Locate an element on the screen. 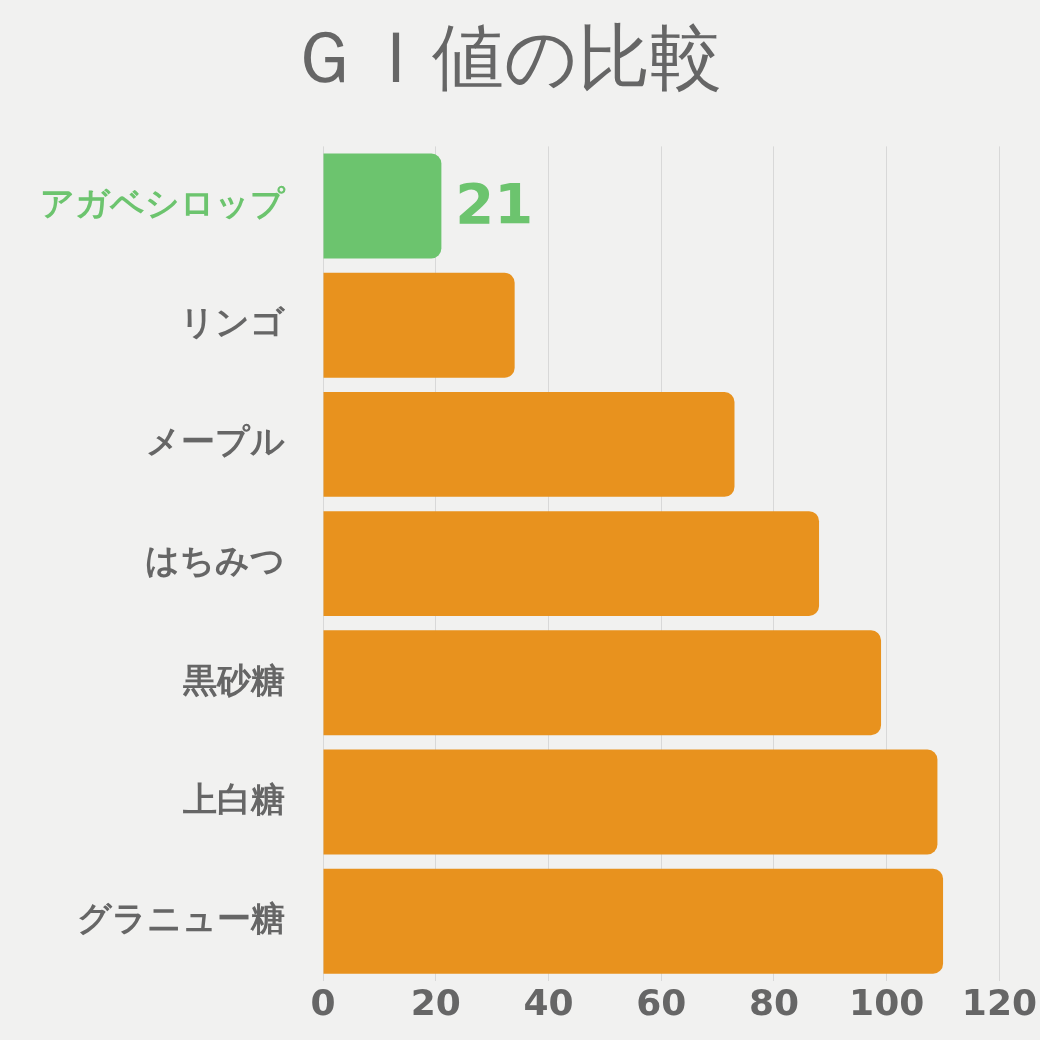 The width and height of the screenshot is (1040, 1040). data-label: 21 is located at coordinates (494, 203).